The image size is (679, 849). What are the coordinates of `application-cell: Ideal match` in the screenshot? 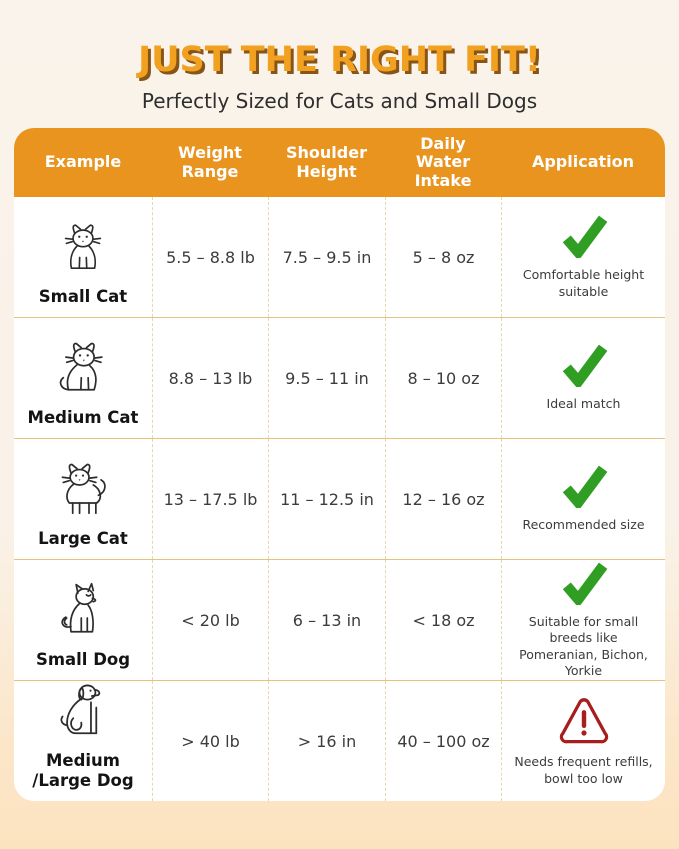 It's located at (583, 378).